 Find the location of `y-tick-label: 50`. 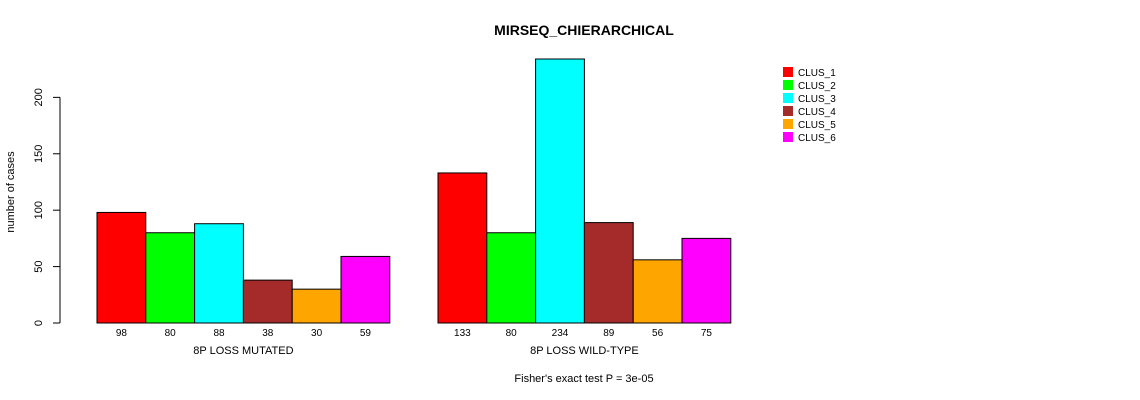

y-tick-label: 50 is located at coordinates (39, 266).